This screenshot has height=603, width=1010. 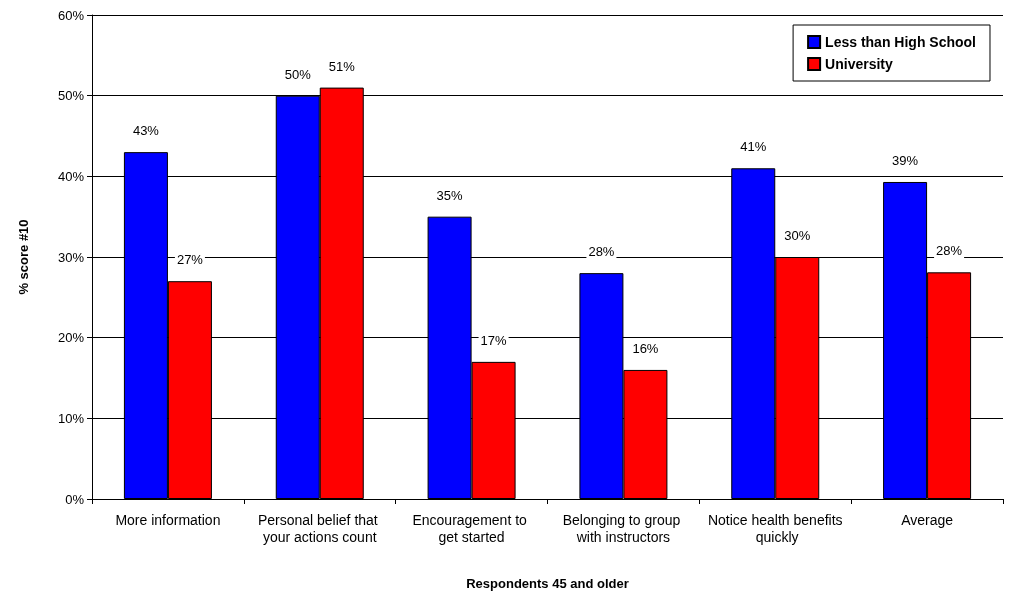 What do you see at coordinates (547, 583) in the screenshot?
I see `x-axis-title: Respondents 45 and older` at bounding box center [547, 583].